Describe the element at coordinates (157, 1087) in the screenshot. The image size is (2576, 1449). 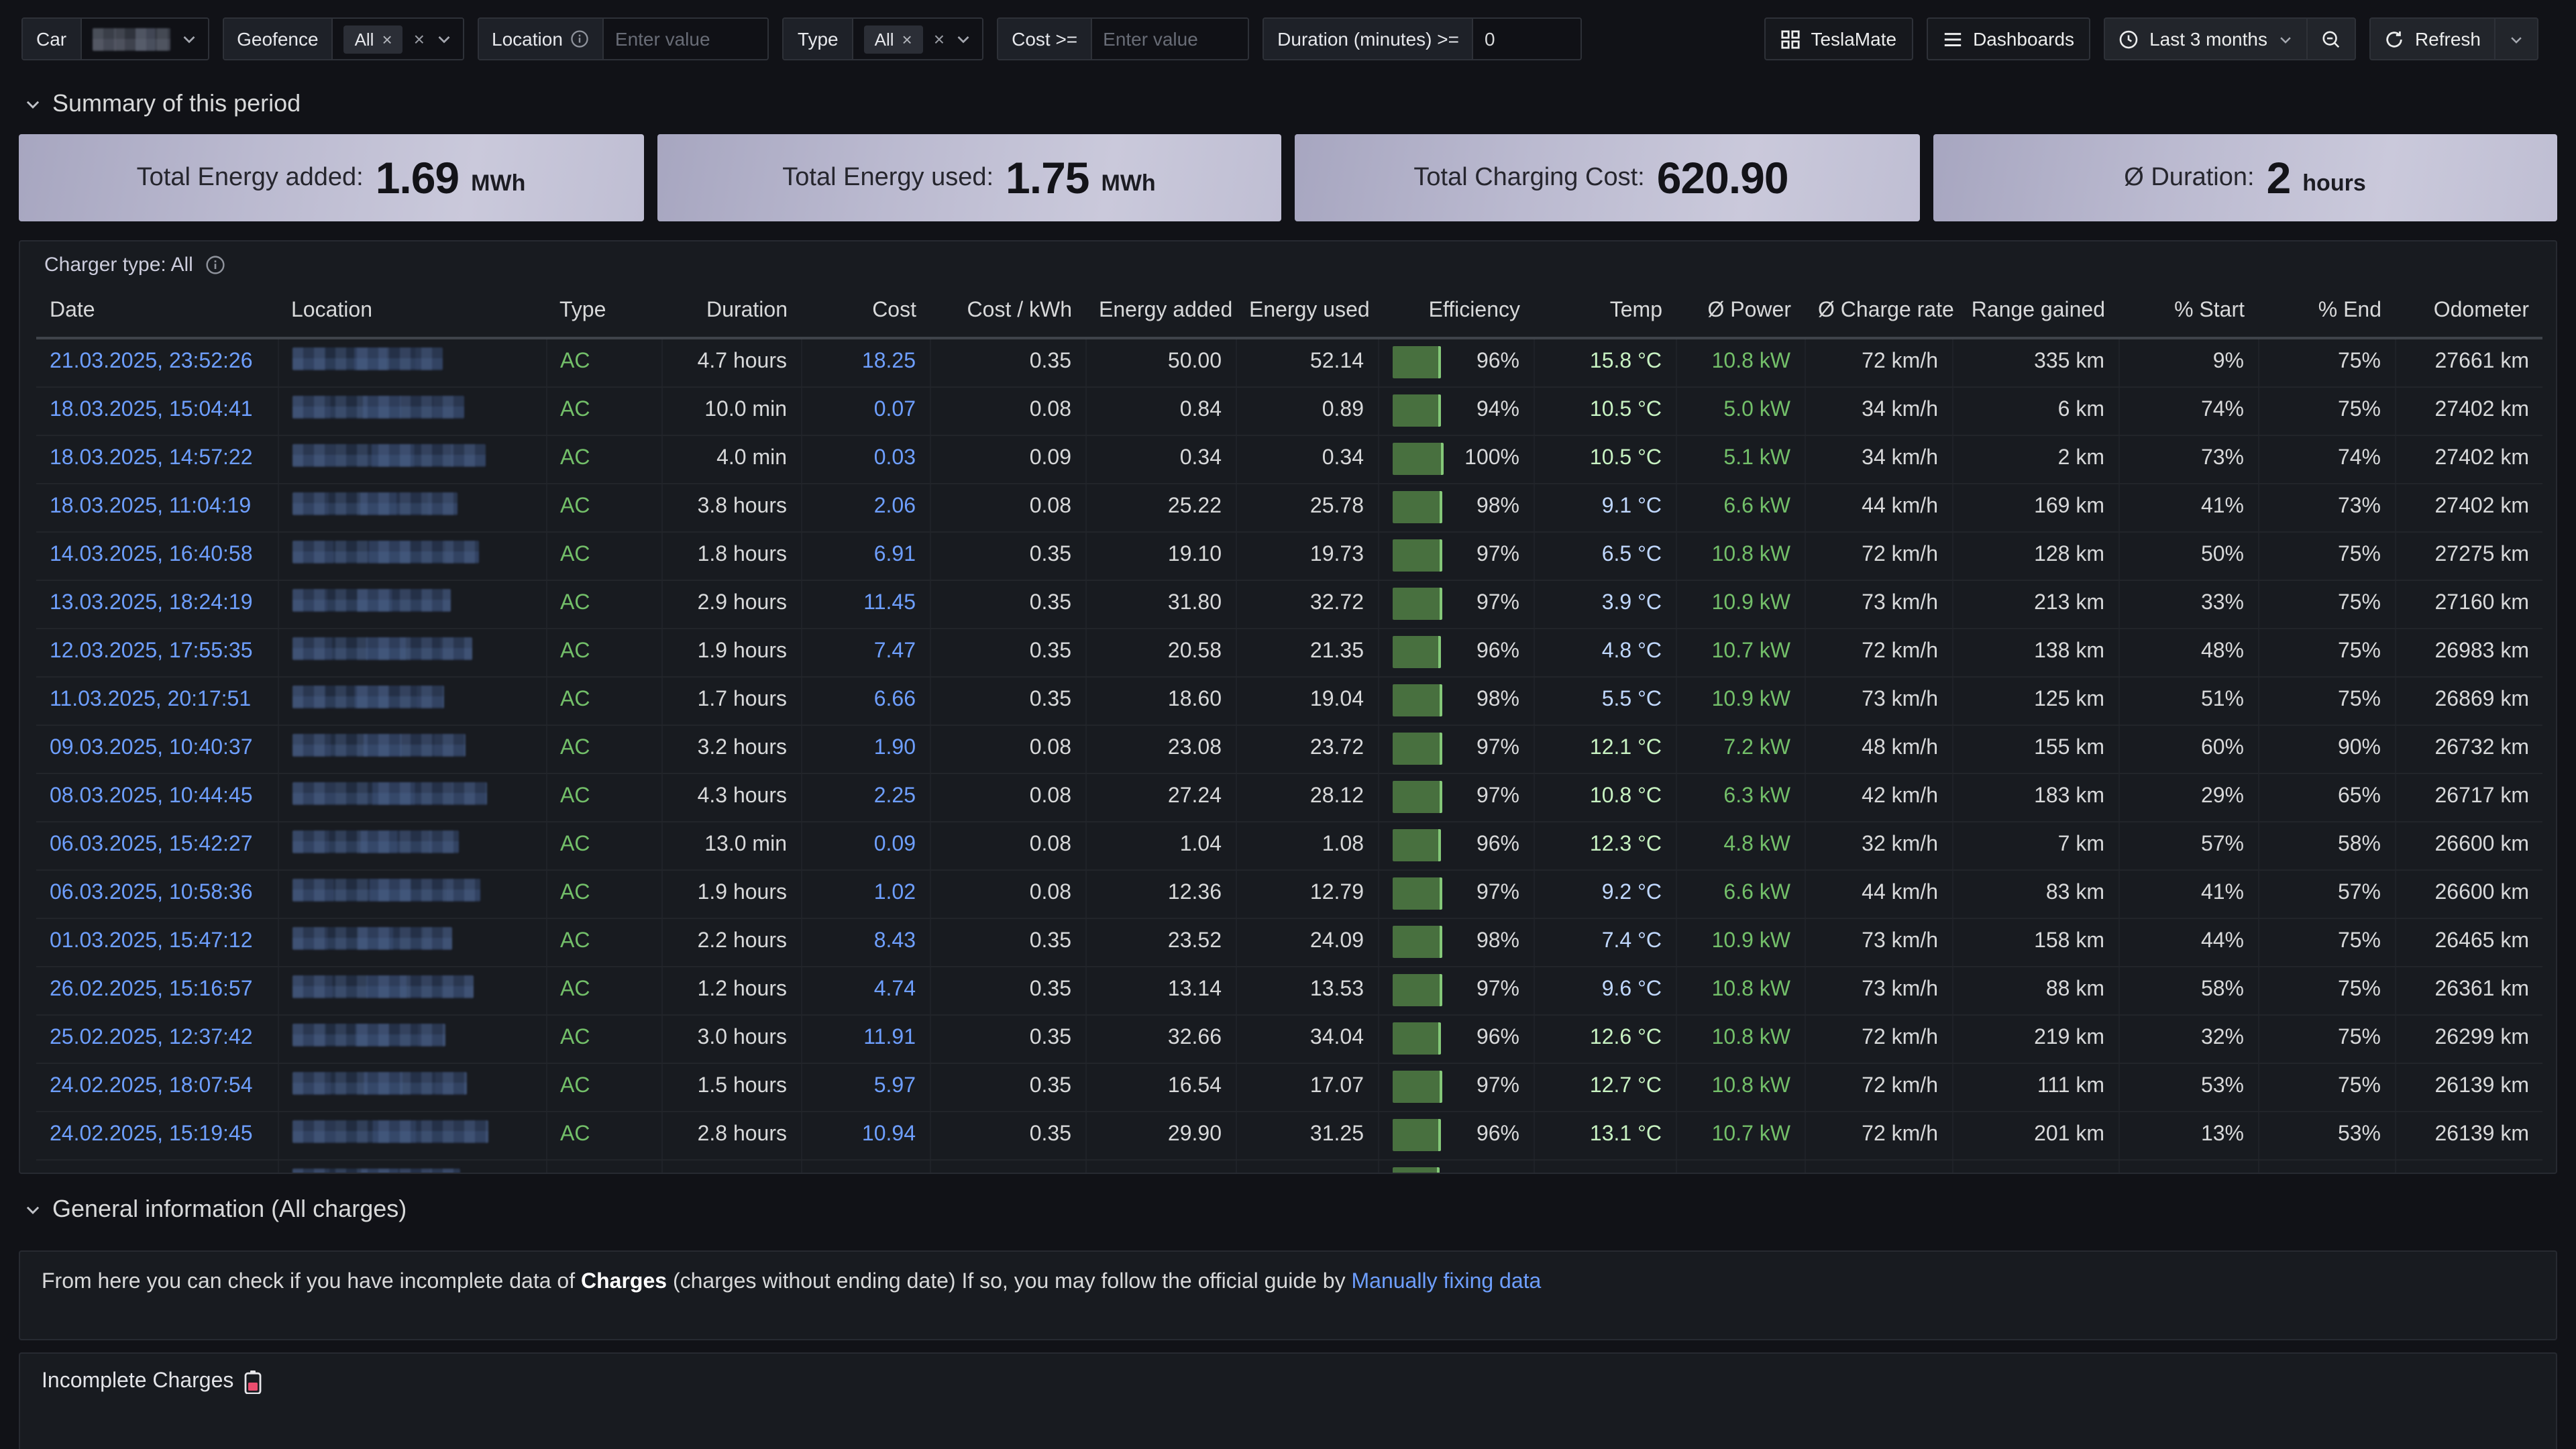
I see `cell-date: 24.02.2025, 18:07:54` at that location.